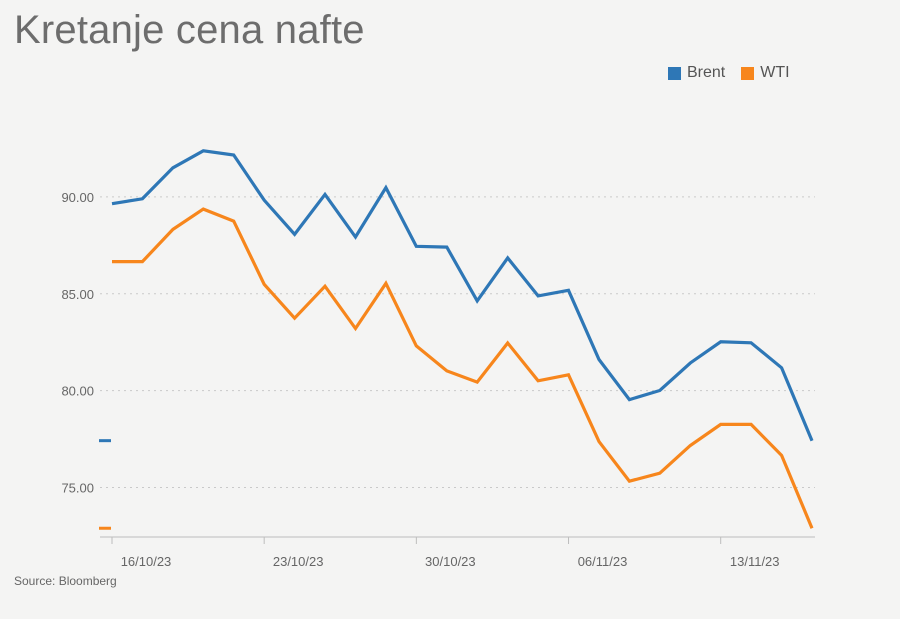  I want to click on y-tick-label: 75.00, so click(77, 488).